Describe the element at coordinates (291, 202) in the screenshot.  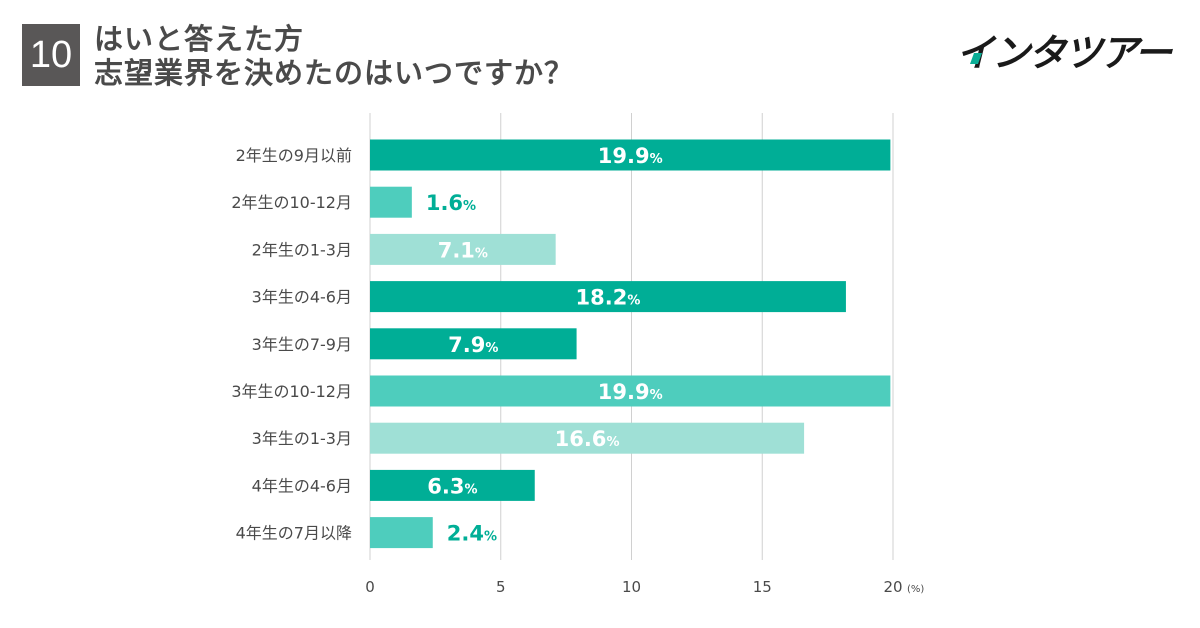
I see `category-label: 2年生の10-12月` at that location.